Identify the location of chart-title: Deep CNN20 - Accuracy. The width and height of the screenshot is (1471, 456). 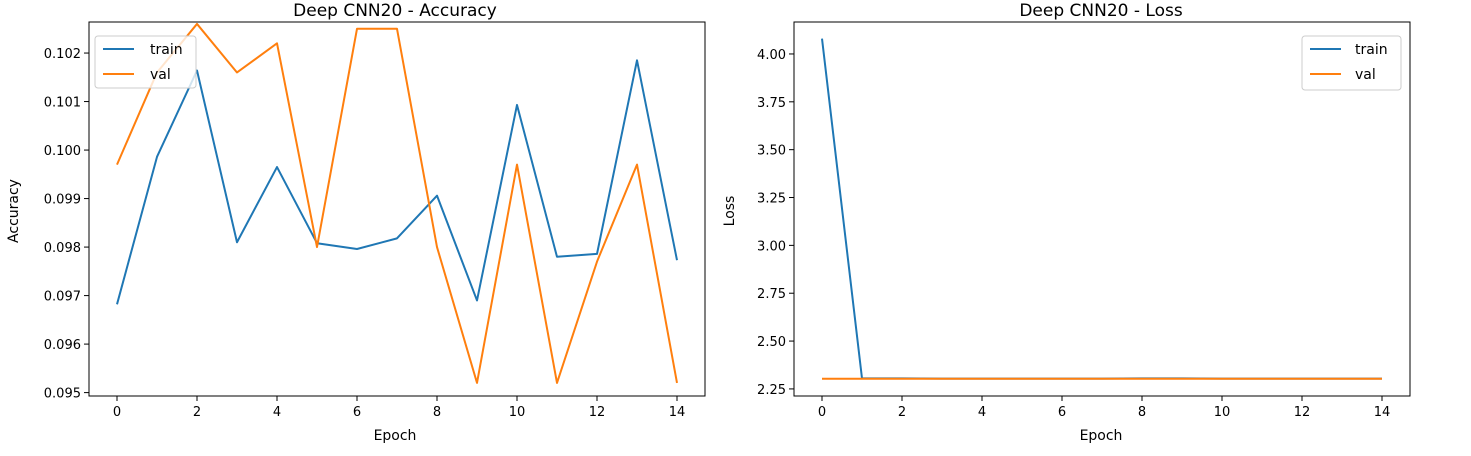
(395, 11).